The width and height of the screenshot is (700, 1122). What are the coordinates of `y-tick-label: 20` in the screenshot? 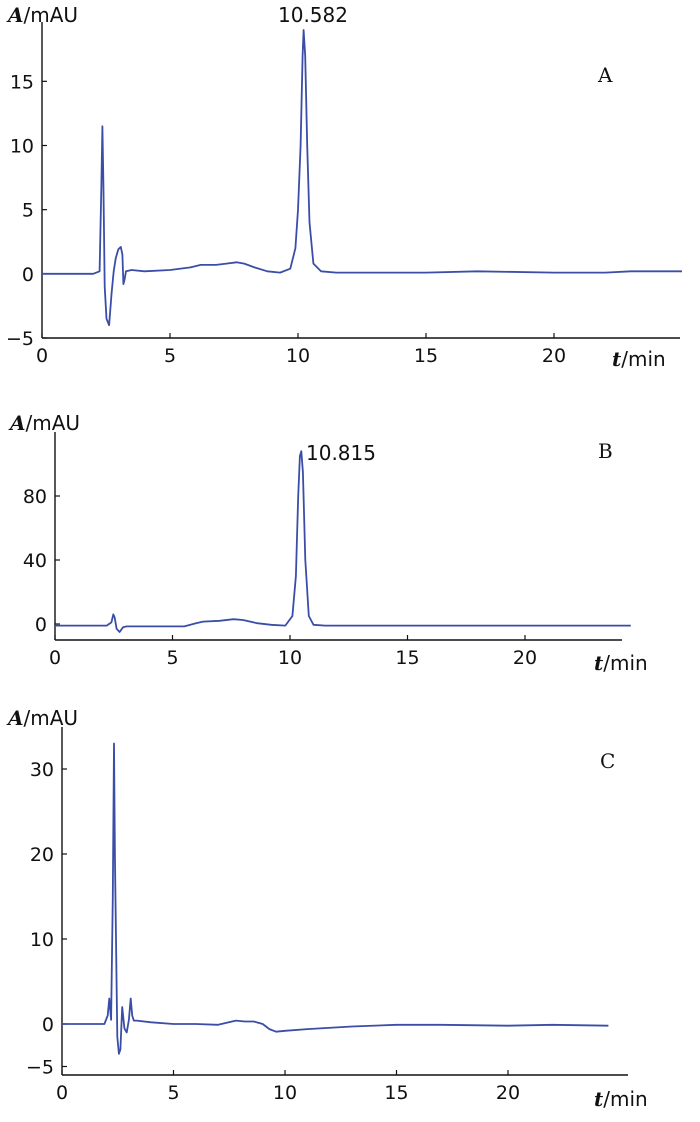 It's located at (42, 855).